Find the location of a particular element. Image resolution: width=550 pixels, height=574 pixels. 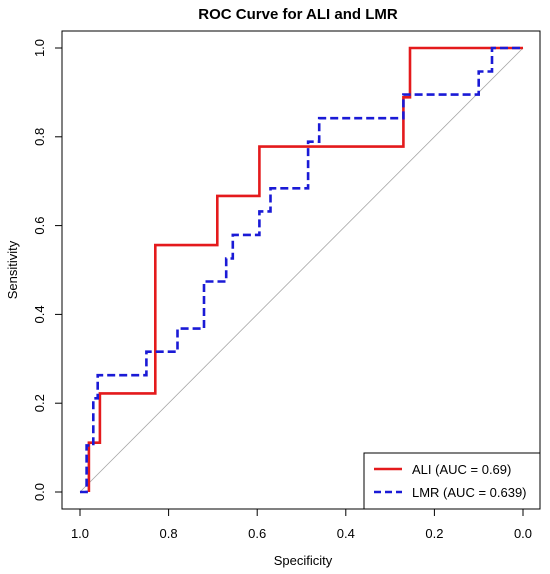

chart-title: ROC Curve for ALI and LMR is located at coordinates (298, 14).